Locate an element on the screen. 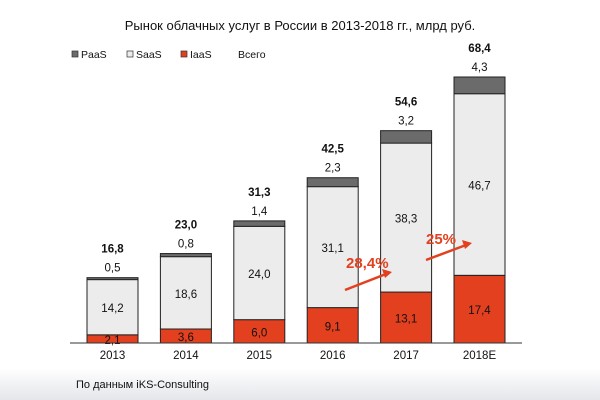 The image size is (600, 400). data-label-iaas-2016: 9,1 is located at coordinates (333, 327).